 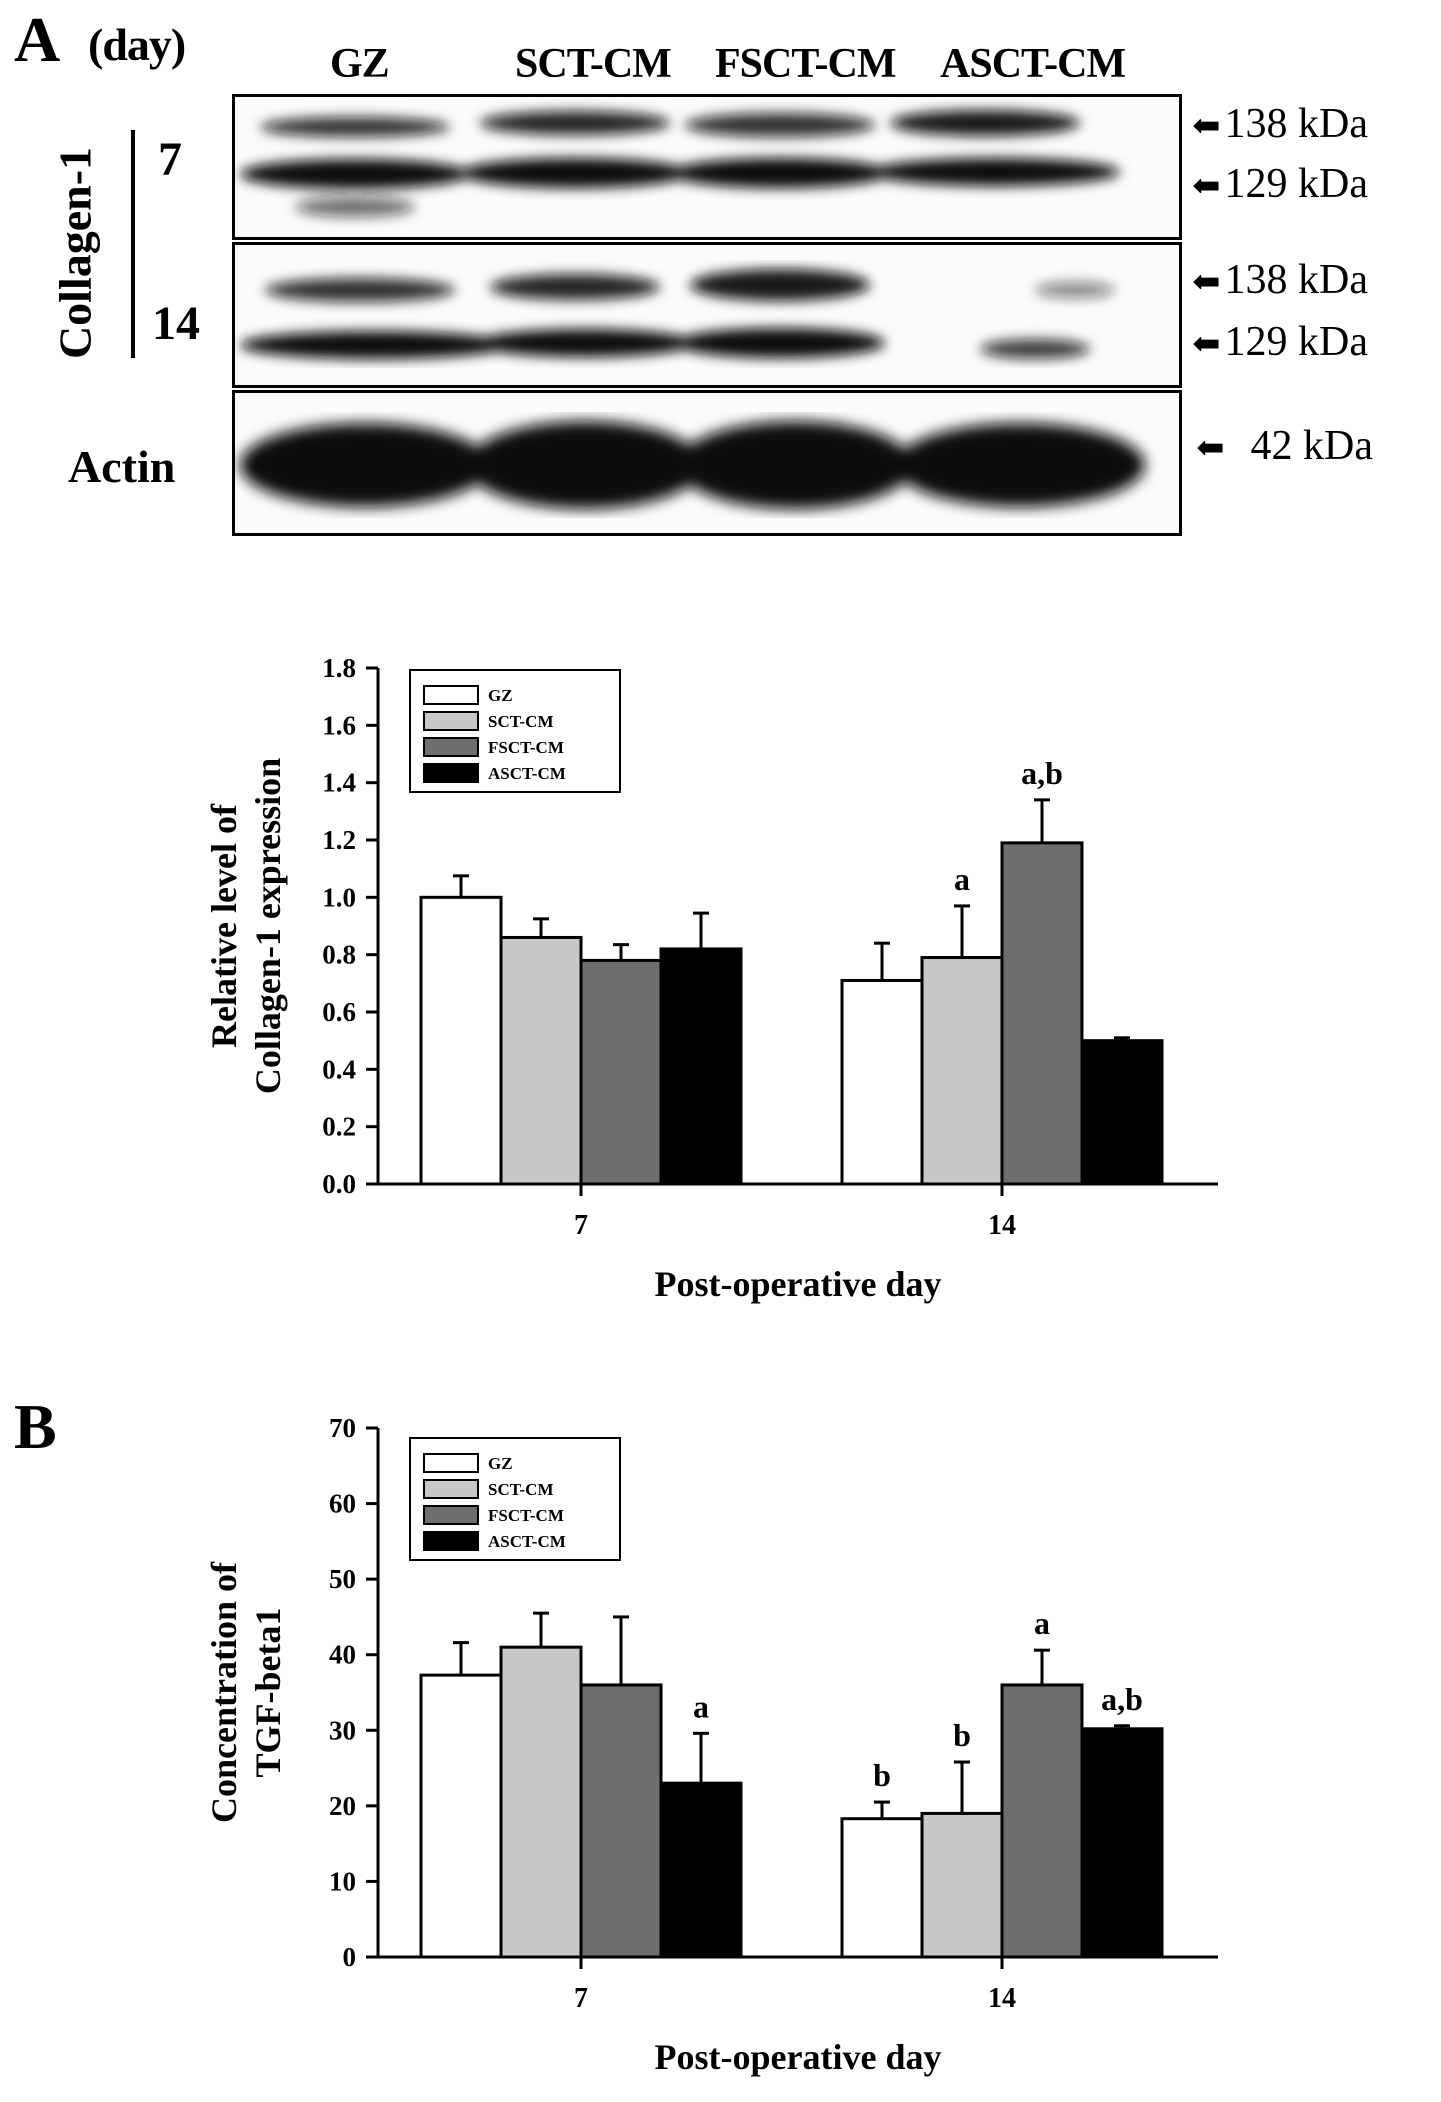 I want to click on actin-row-label: Actin, so click(x=122, y=466).